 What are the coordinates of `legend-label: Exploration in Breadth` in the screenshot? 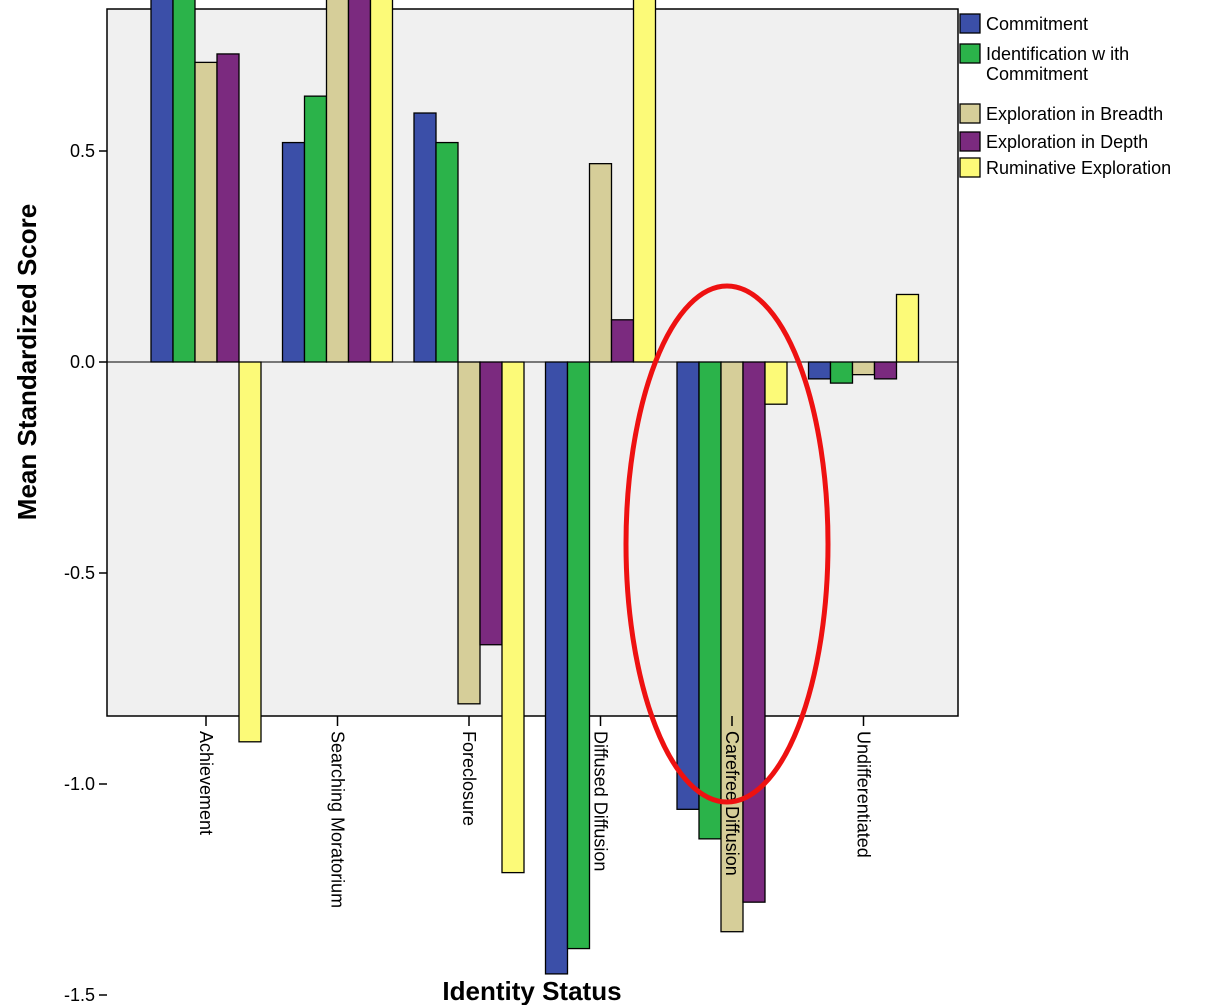 It's located at (1074, 114).